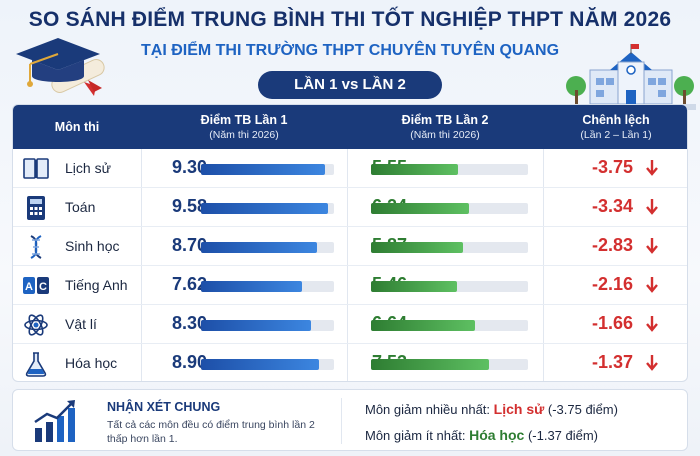 Image resolution: width=700 pixels, height=456 pixels. I want to click on difference-value: -2.16, so click(612, 284).